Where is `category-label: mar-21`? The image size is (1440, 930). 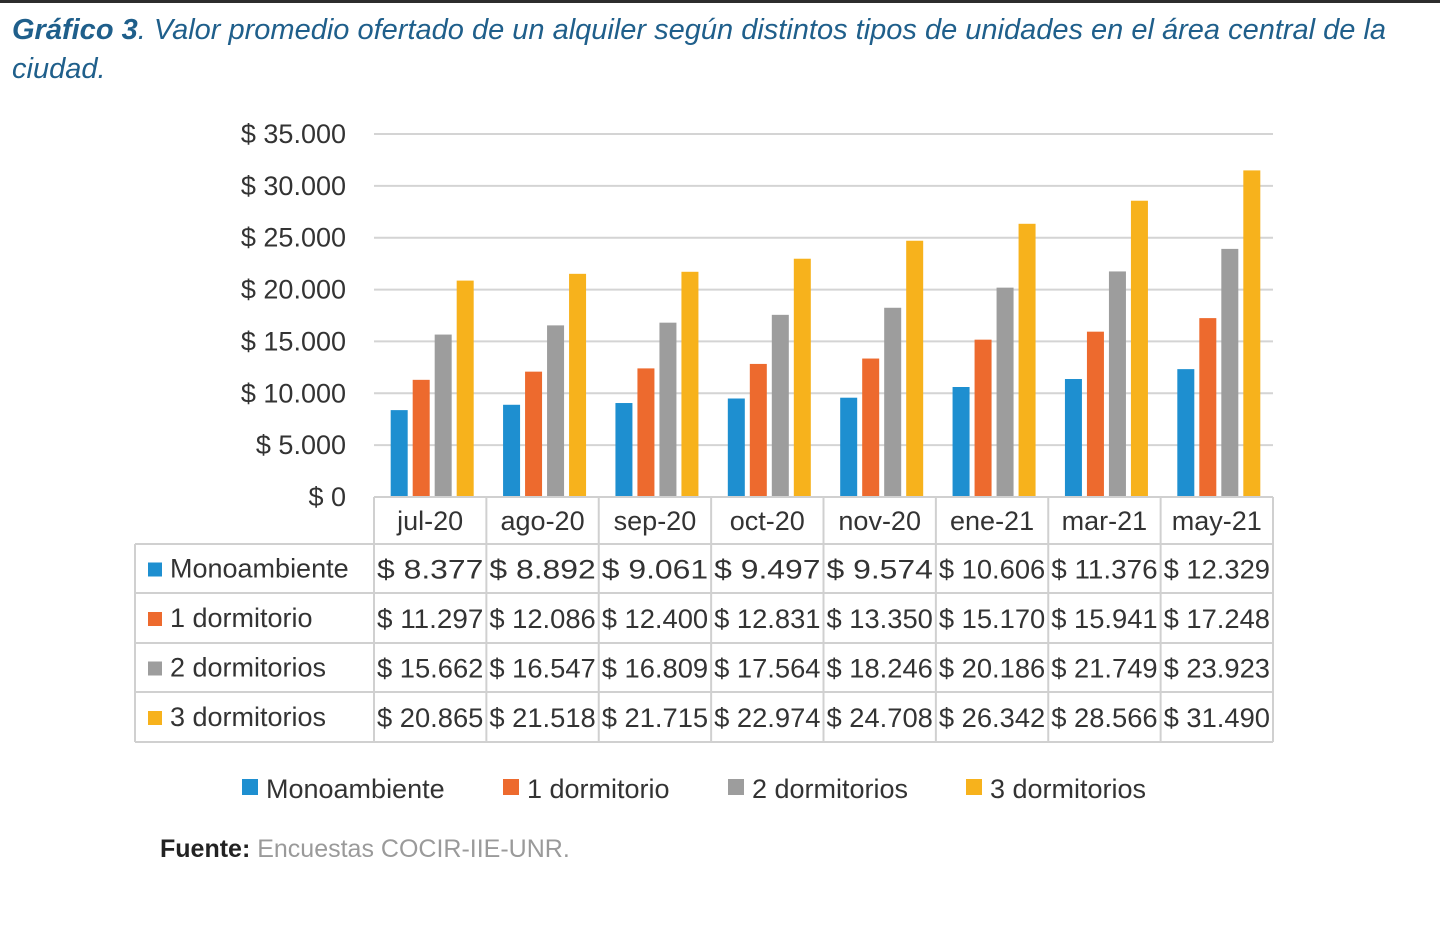
category-label: mar-21 is located at coordinates (1105, 521).